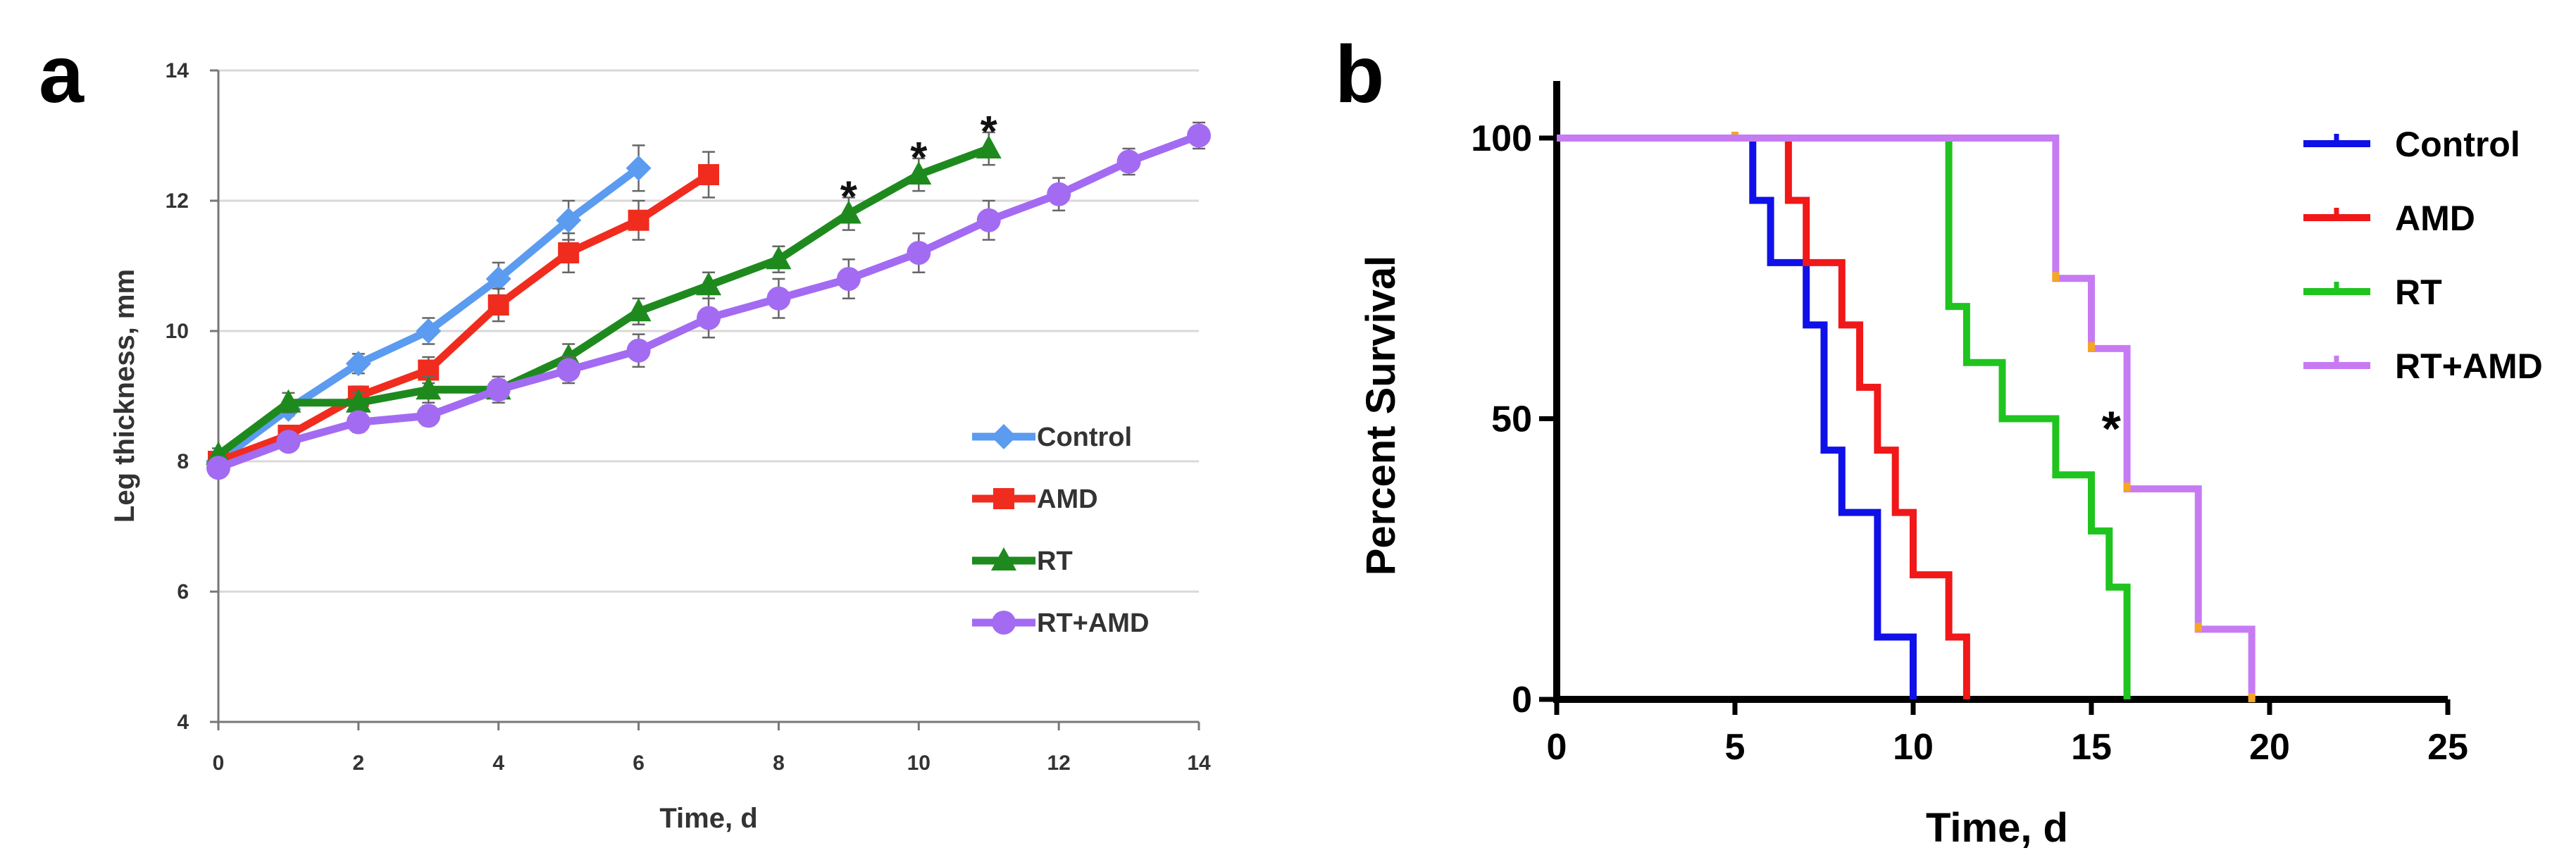  I want to click on panel-b-significance-asterisk: *, so click(2112, 428).